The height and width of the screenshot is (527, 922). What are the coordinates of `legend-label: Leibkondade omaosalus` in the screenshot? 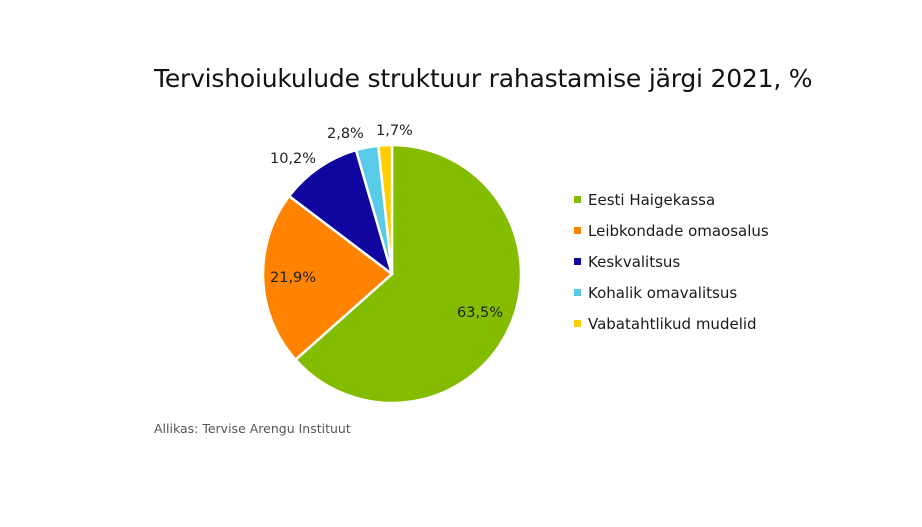 It's located at (678, 230).